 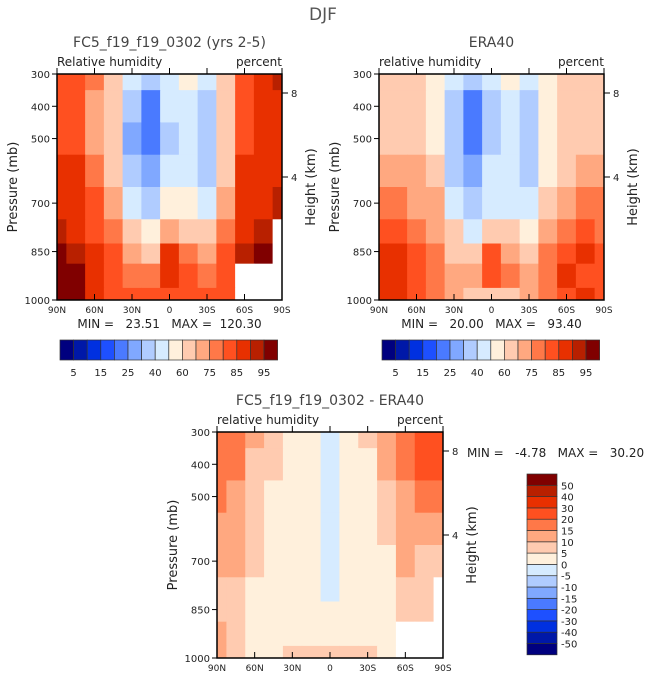 What do you see at coordinates (209, 373) in the screenshot?
I see `colorbar-label: 75` at bounding box center [209, 373].